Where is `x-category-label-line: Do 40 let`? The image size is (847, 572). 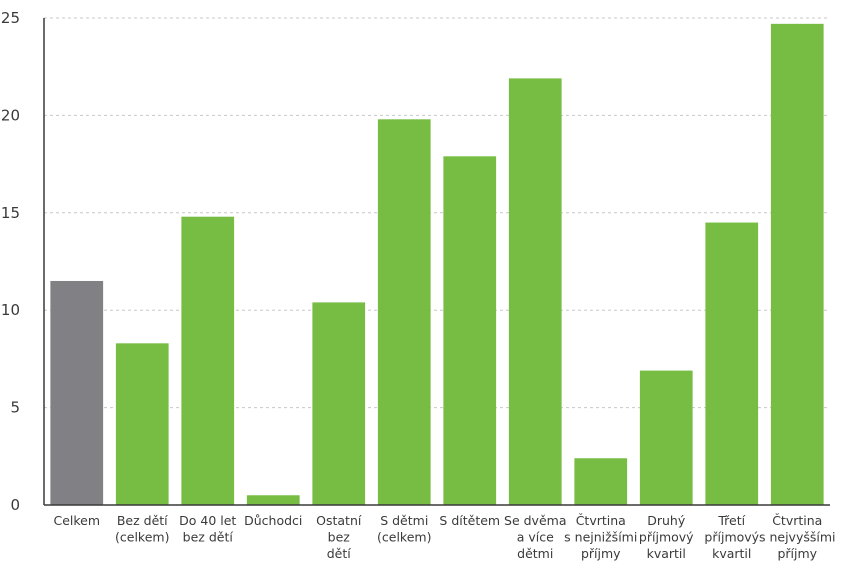 x-category-label-line: Do 40 let is located at coordinates (207, 520).